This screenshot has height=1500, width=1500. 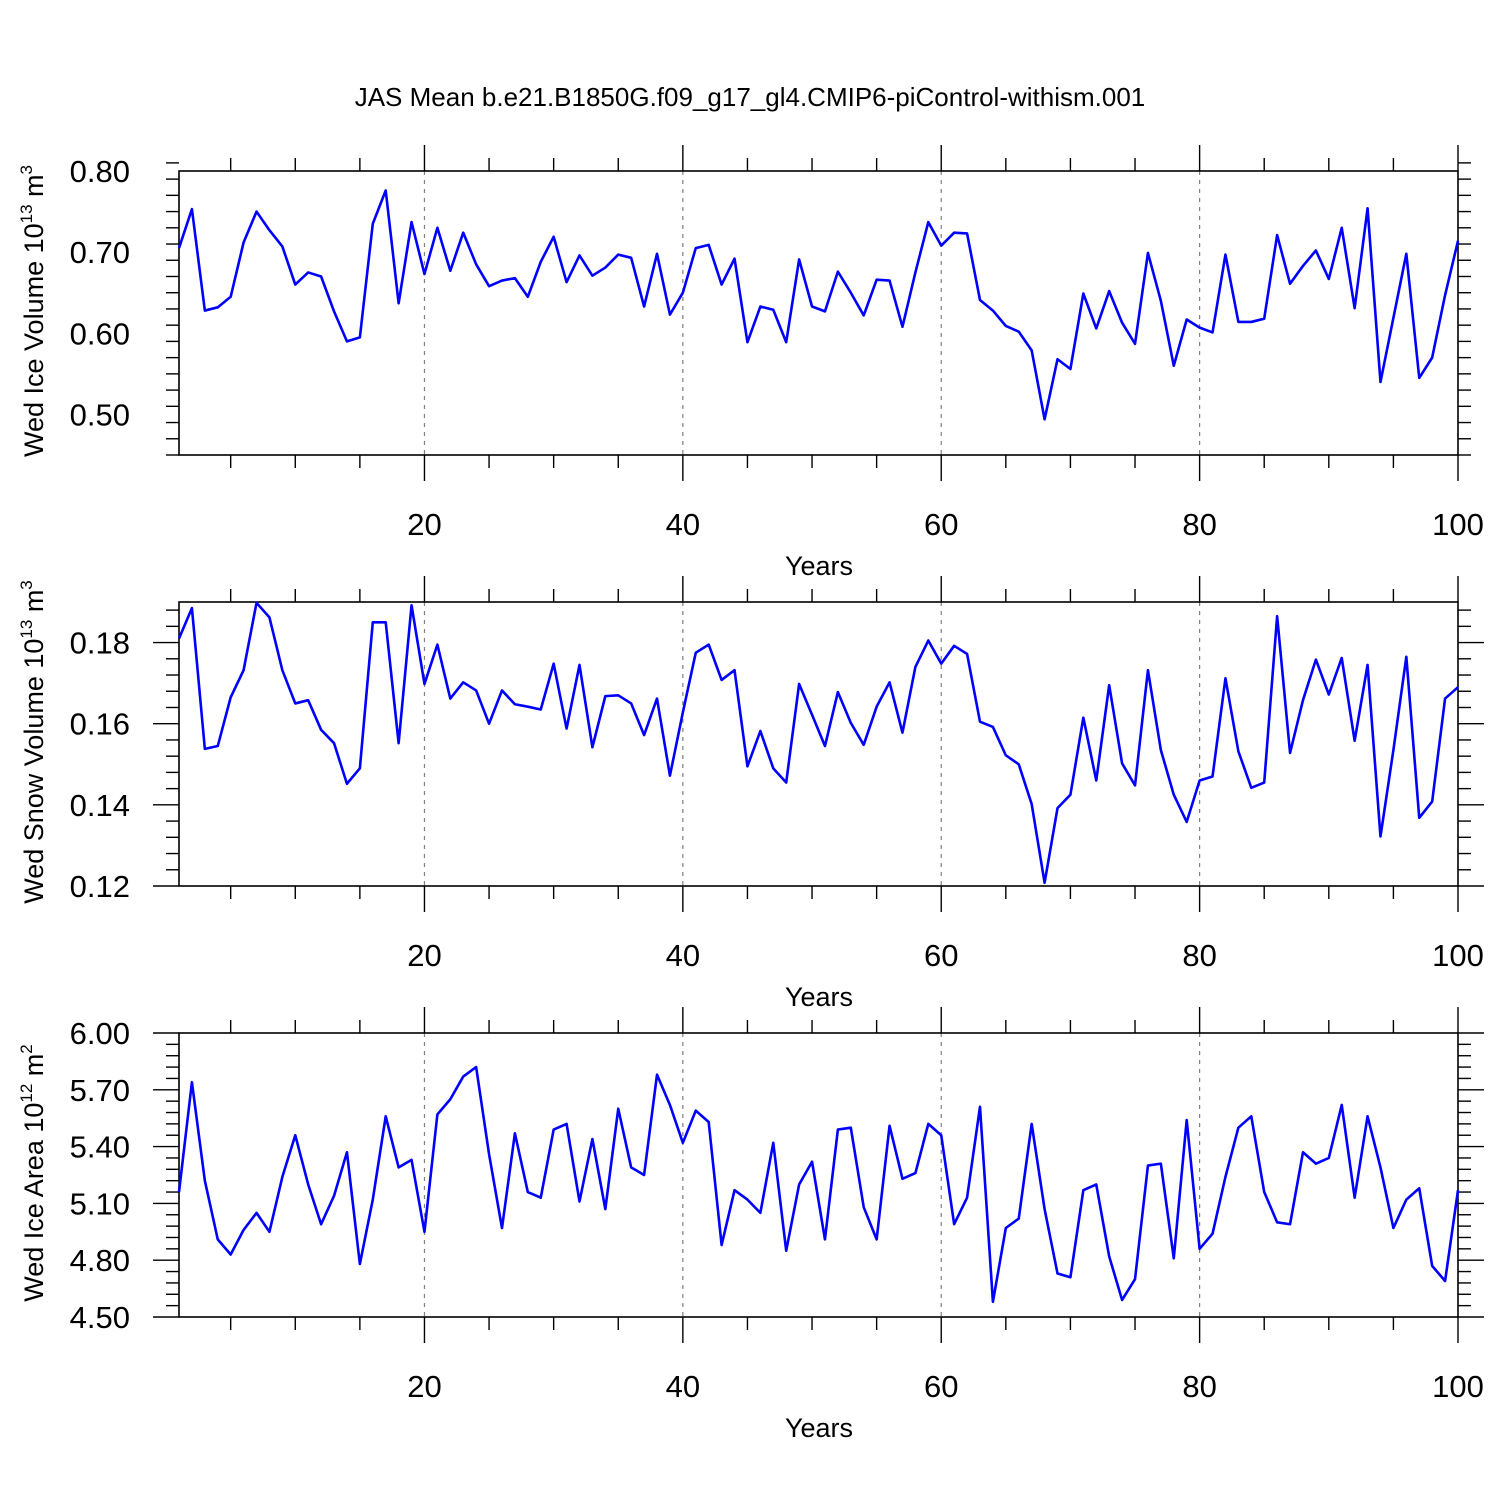 What do you see at coordinates (100, 333) in the screenshot?
I see `y-tick-label: 0.60` at bounding box center [100, 333].